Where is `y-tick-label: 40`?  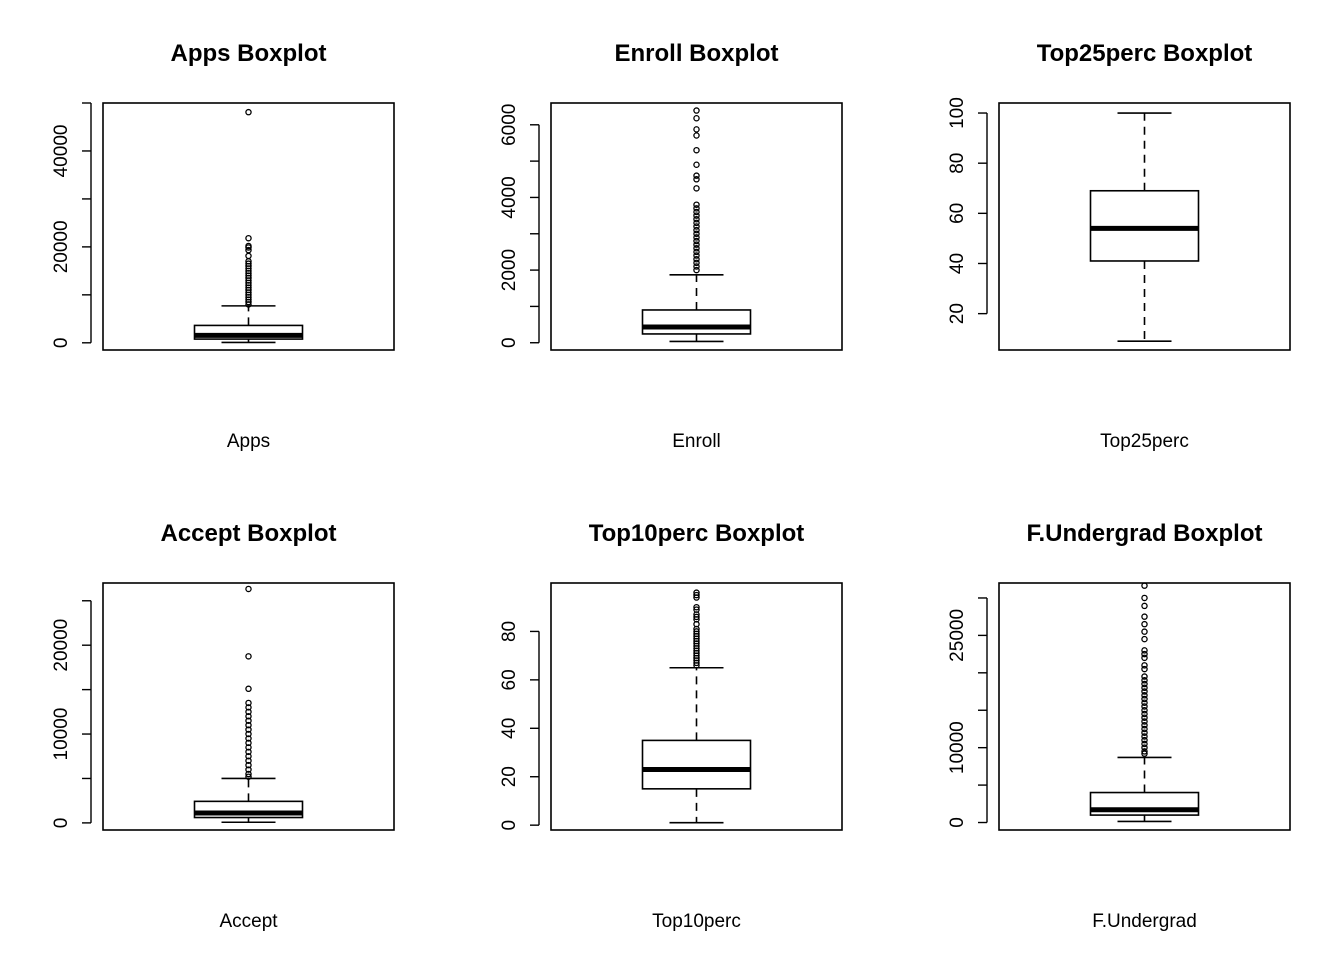 y-tick-label: 40 is located at coordinates (957, 263).